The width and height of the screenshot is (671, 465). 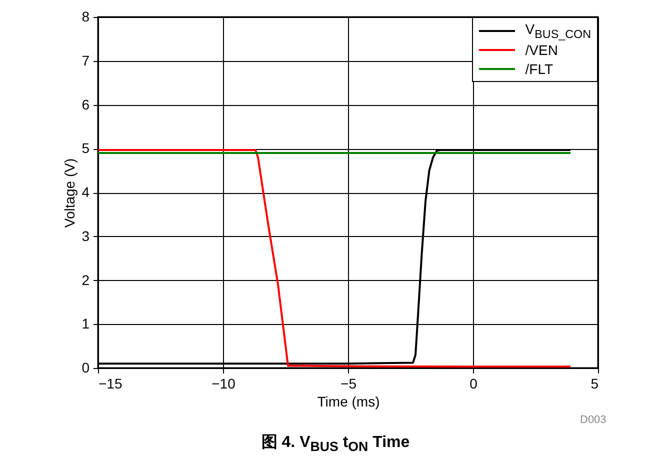 What do you see at coordinates (541, 50) in the screenshot?
I see `legend-label: /VEN` at bounding box center [541, 50].